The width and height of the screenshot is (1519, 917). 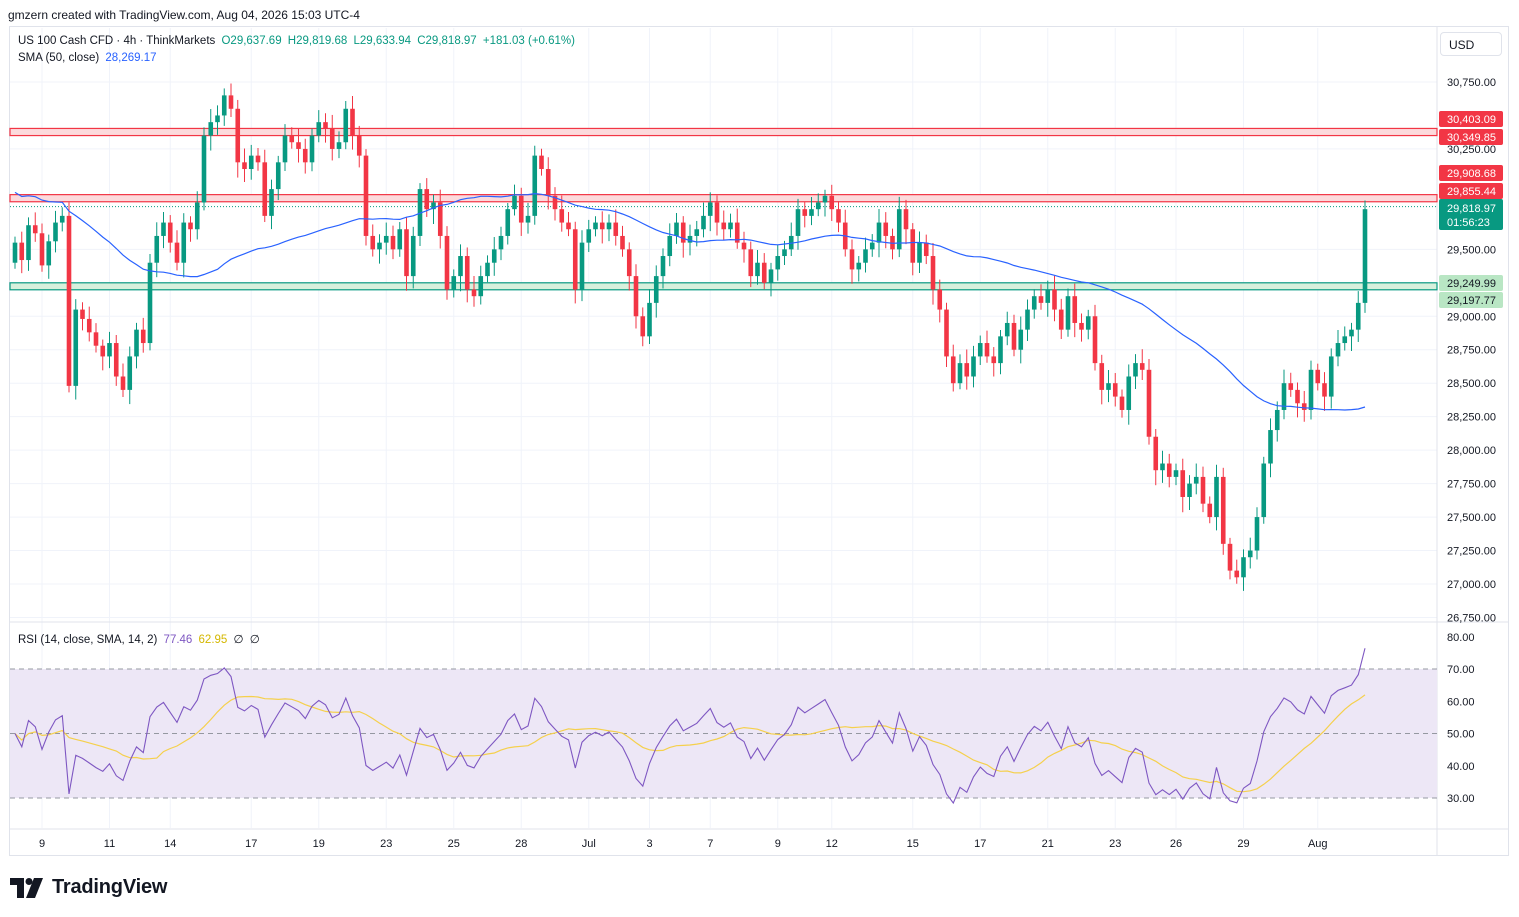 I want to click on ohlc-change: +181.03 (+0.61%), so click(x=528, y=41).